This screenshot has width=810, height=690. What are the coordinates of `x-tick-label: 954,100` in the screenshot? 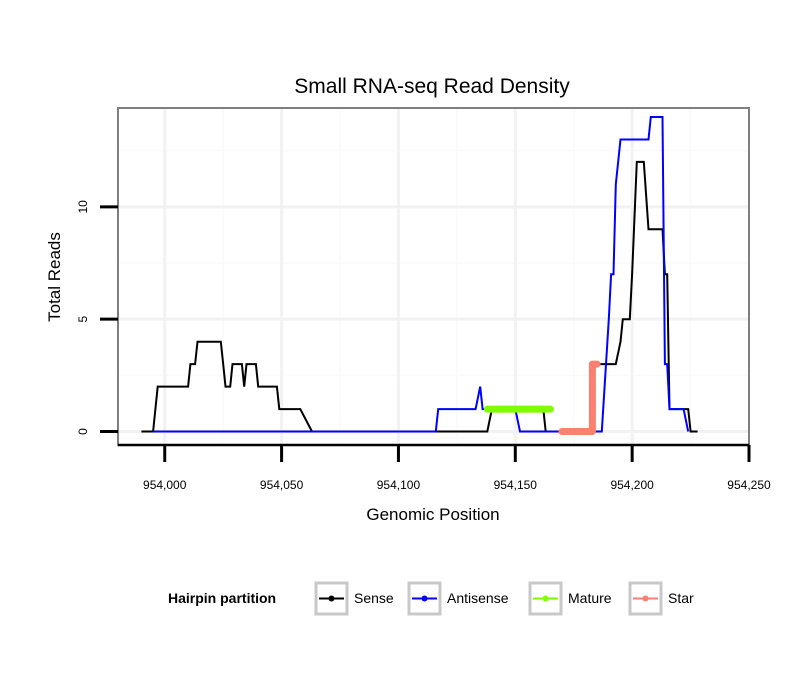 It's located at (399, 485).